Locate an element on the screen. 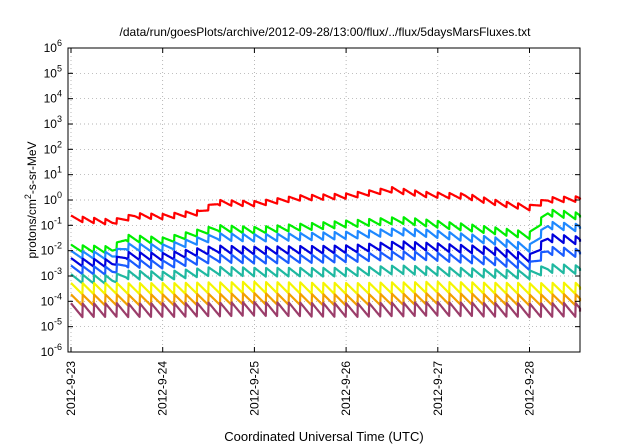 This screenshot has width=640, height=448. y-axis-label: protons/cm2-s-sr-MeV is located at coordinates (31, 199).